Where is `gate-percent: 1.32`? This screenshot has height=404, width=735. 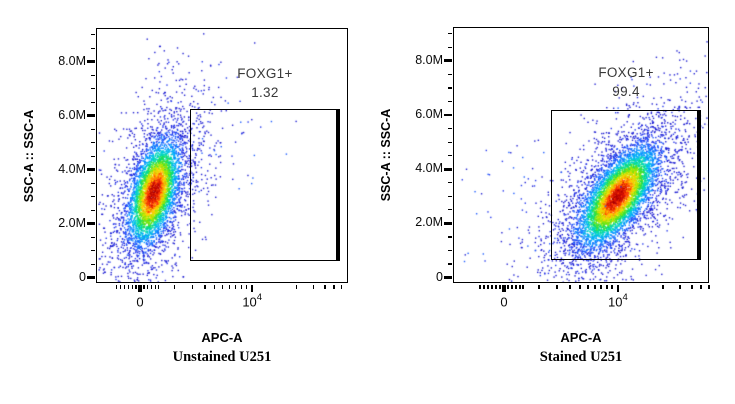
gate-percent: 1.32 is located at coordinates (265, 92).